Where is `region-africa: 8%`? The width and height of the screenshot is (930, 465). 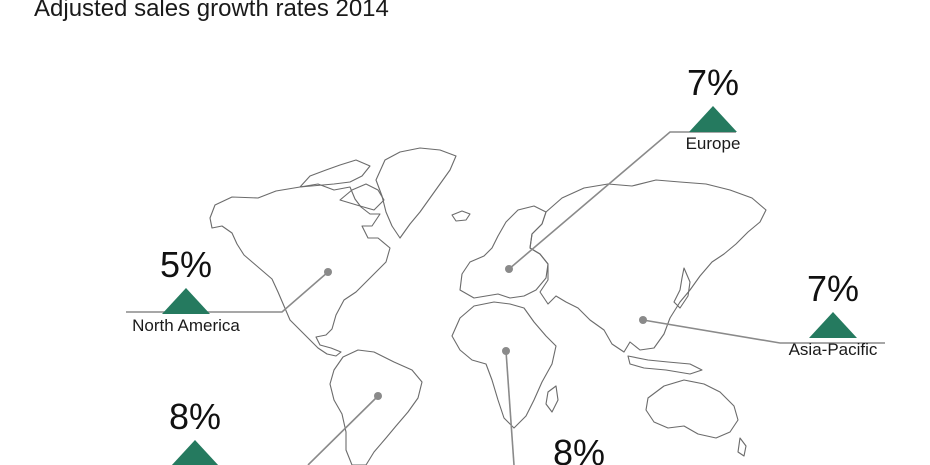
region-africa: 8% is located at coordinates (579, 449).